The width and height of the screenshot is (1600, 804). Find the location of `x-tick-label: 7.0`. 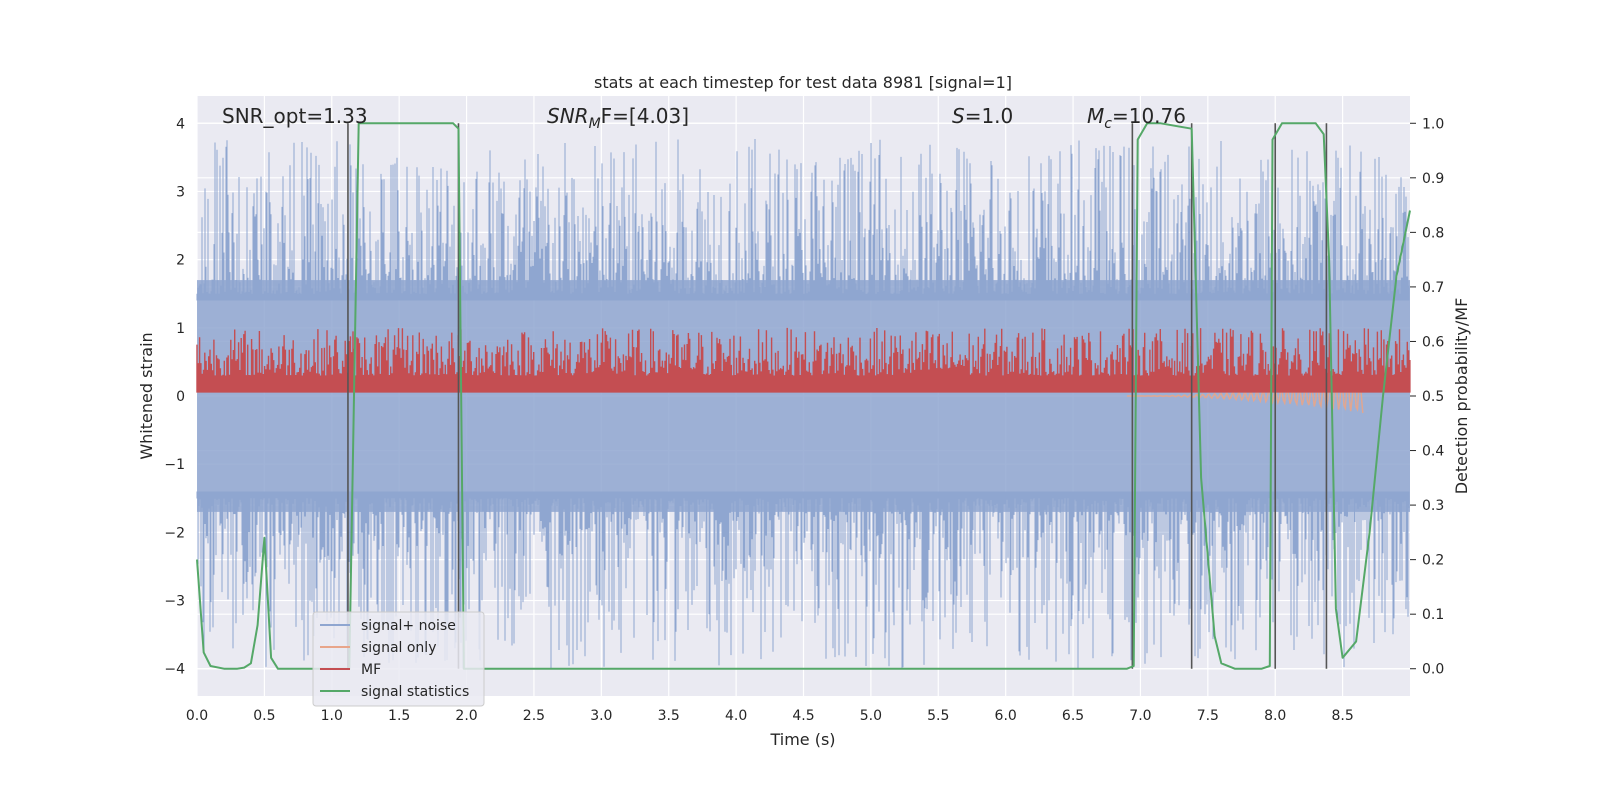

x-tick-label: 7.0 is located at coordinates (1140, 716).